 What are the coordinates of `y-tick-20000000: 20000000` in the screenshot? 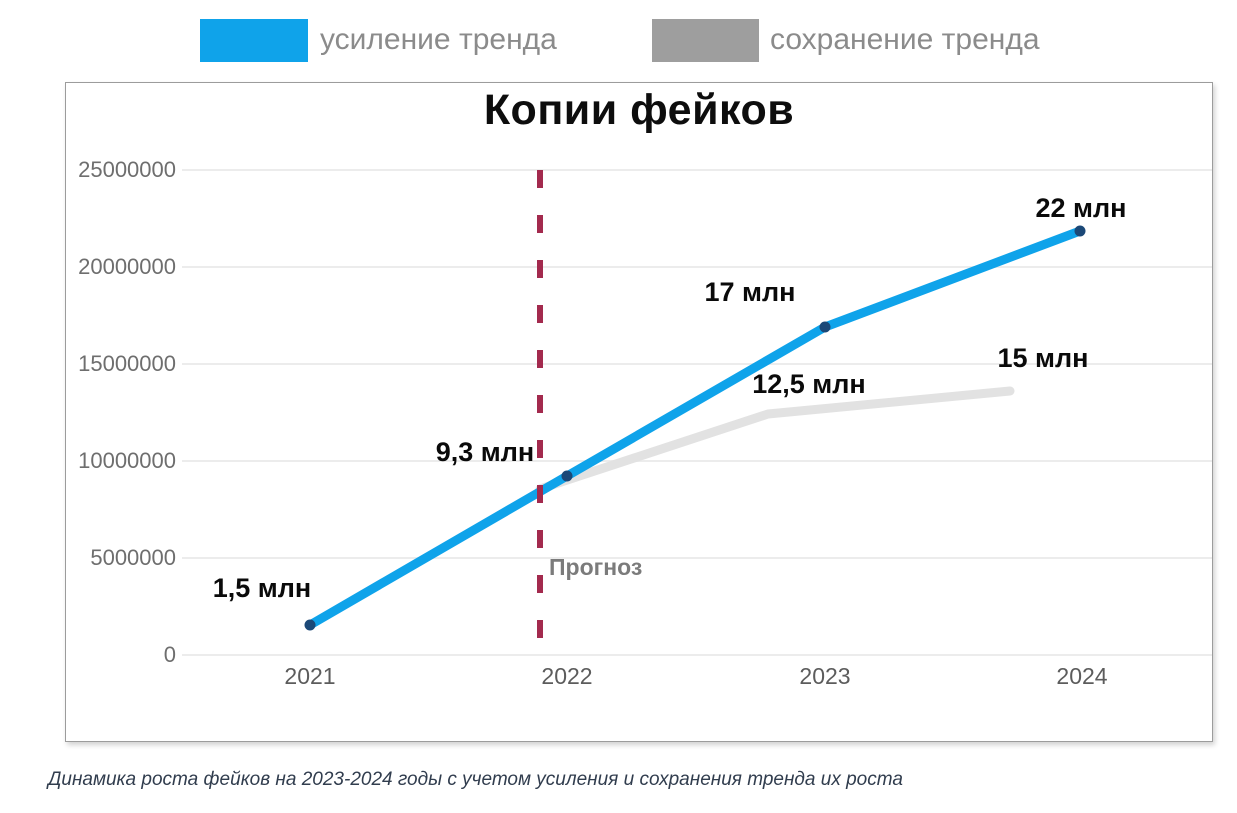 It's located at (127, 266).